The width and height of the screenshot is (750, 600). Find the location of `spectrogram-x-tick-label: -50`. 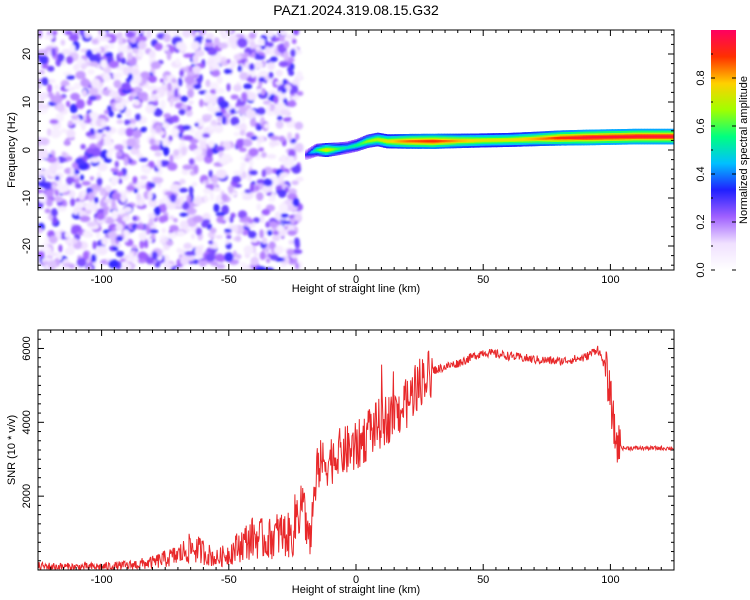

spectrogram-x-tick-label: -50 is located at coordinates (229, 280).